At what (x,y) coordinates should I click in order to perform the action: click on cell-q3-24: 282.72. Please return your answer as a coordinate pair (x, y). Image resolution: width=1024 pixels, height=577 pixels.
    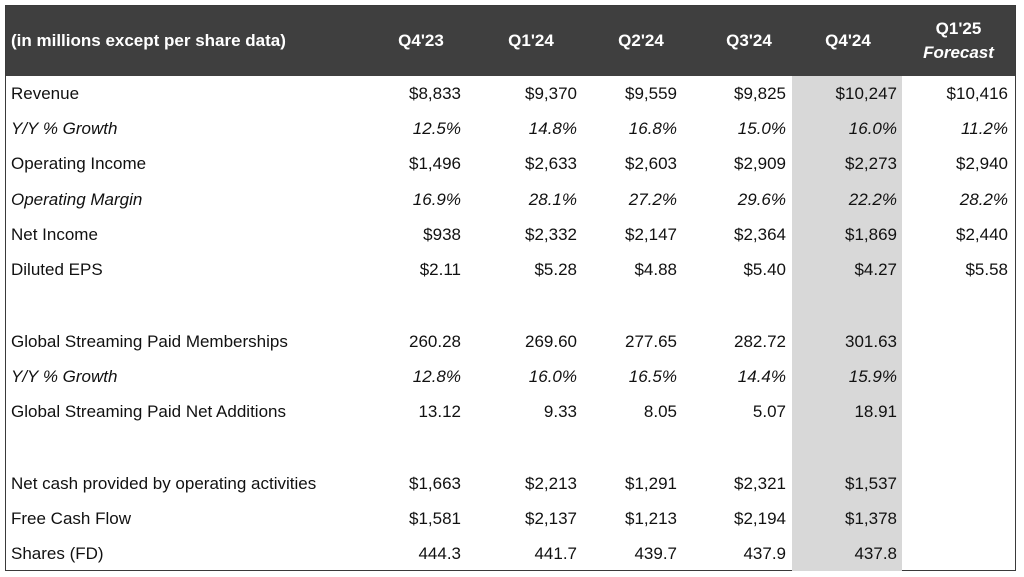
    Looking at the image, I should click on (760, 341).